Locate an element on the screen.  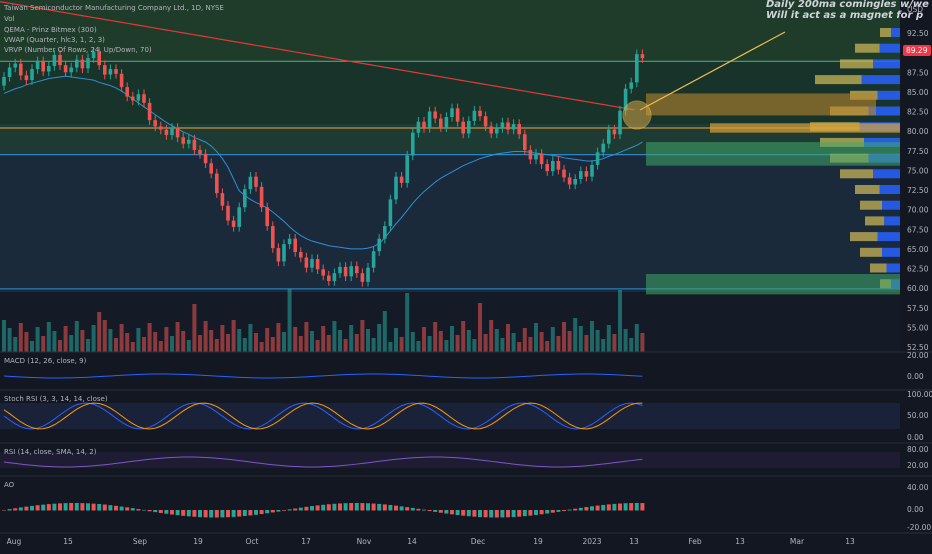
time-label-8: Dec is located at coordinates (478, 541).